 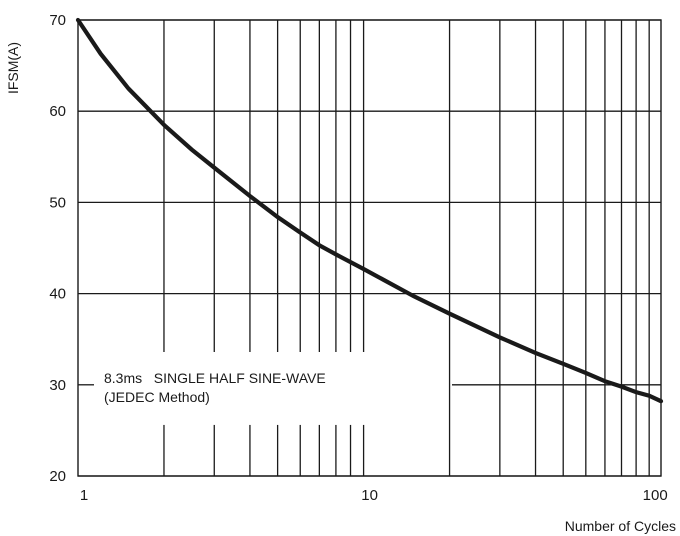 I want to click on annotation-line-2: (JEDEC Method), so click(x=157, y=397).